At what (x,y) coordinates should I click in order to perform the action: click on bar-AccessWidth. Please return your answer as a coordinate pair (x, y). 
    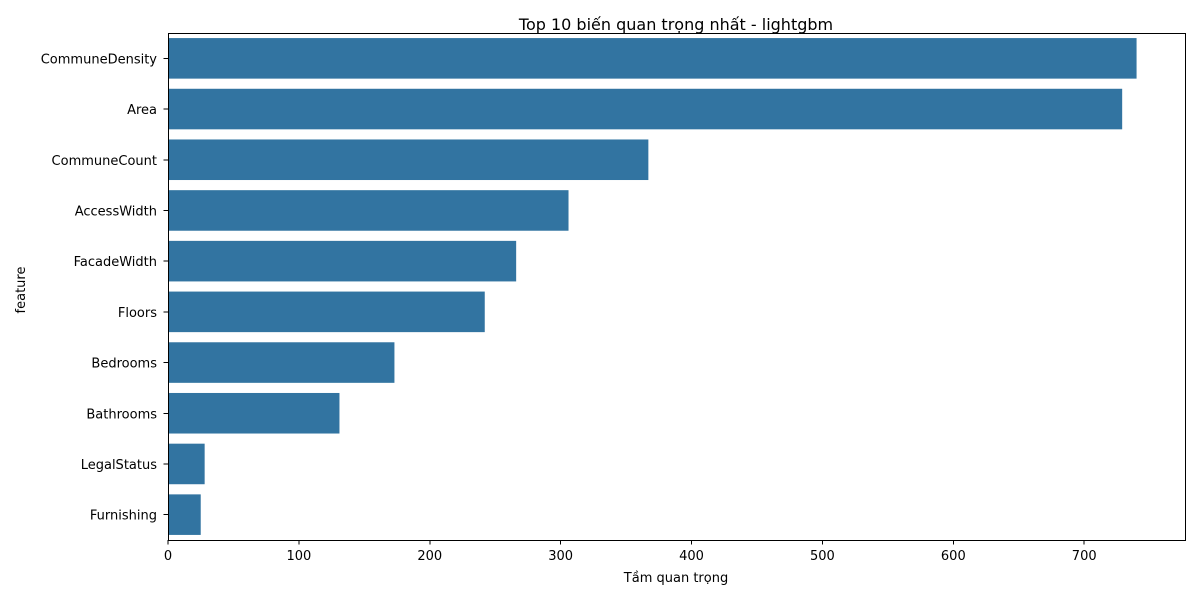
    Looking at the image, I should click on (368, 210).